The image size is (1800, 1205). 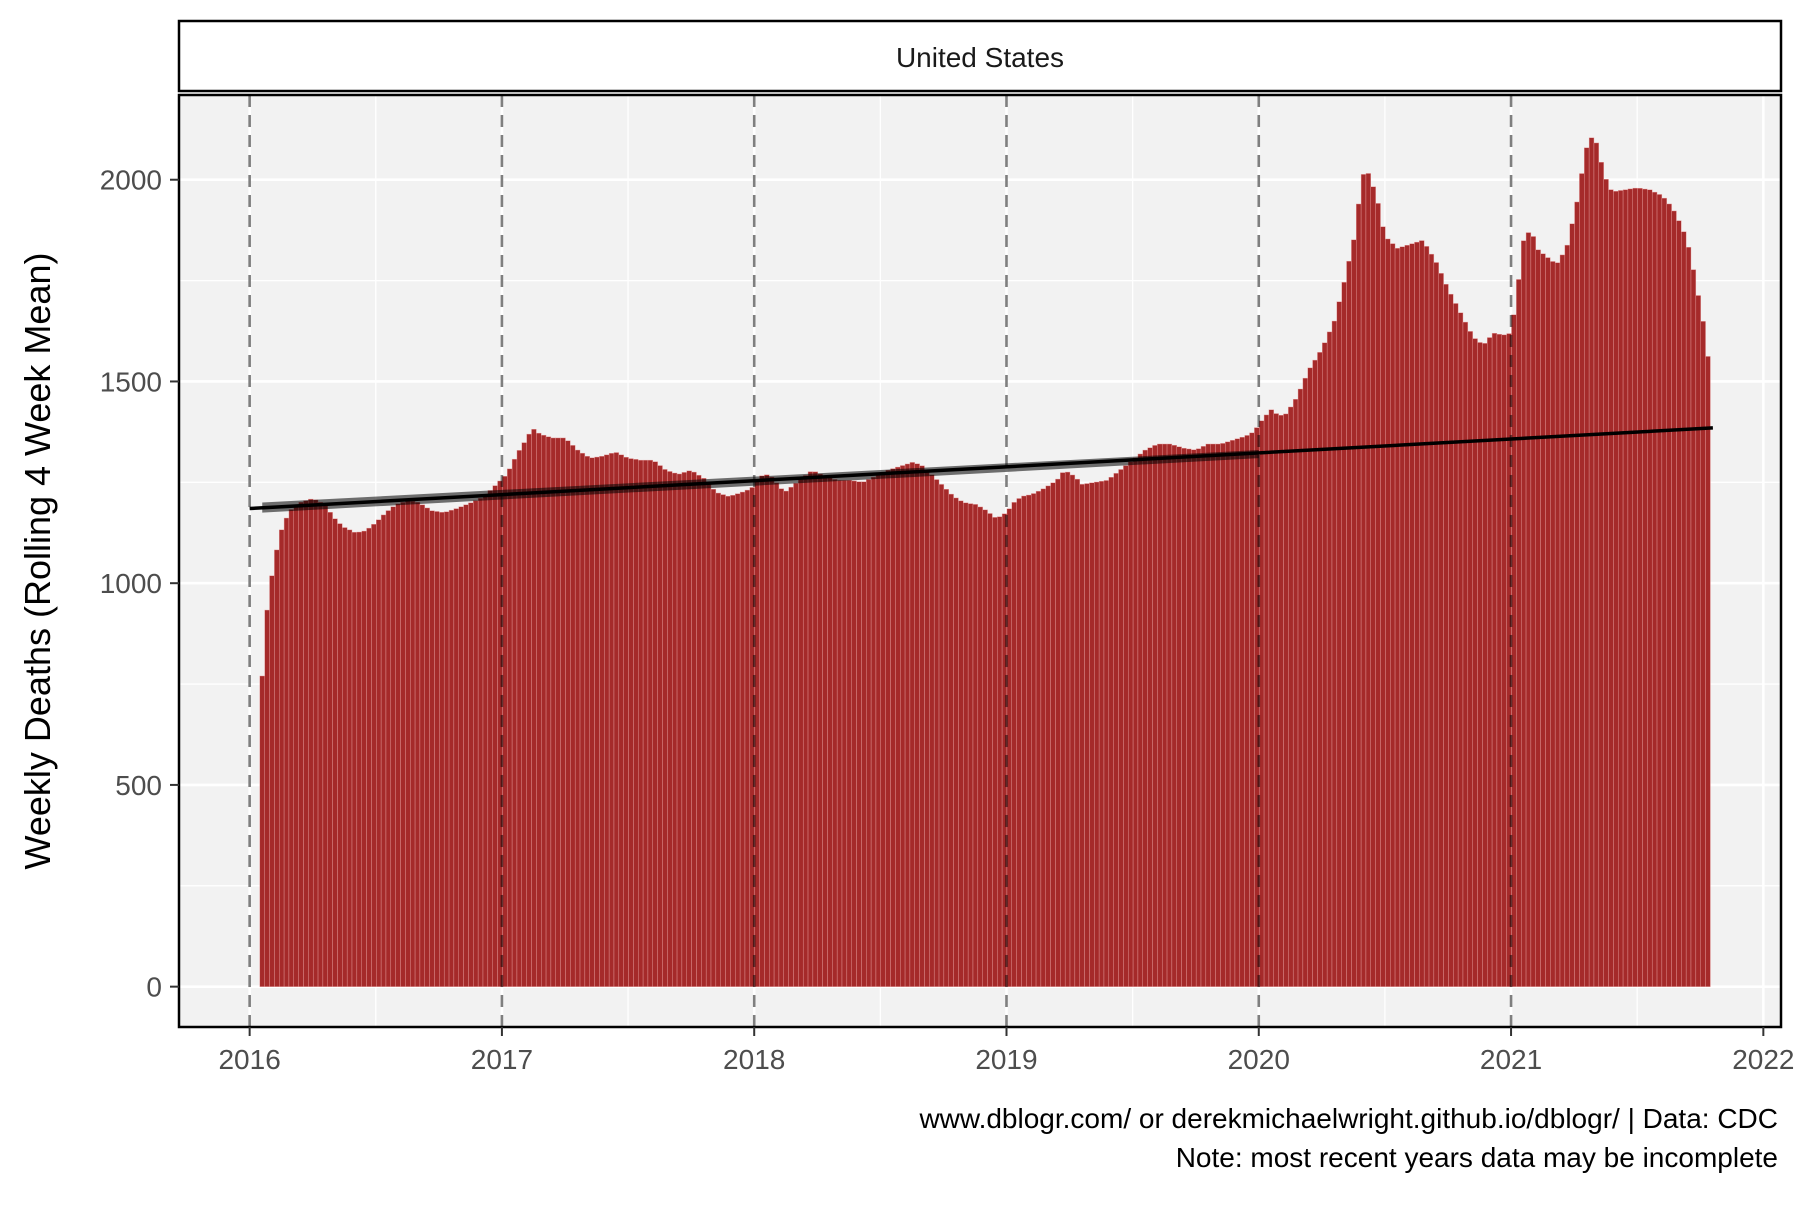 What do you see at coordinates (1006, 1059) in the screenshot?
I see `x-tick-label: 2019` at bounding box center [1006, 1059].